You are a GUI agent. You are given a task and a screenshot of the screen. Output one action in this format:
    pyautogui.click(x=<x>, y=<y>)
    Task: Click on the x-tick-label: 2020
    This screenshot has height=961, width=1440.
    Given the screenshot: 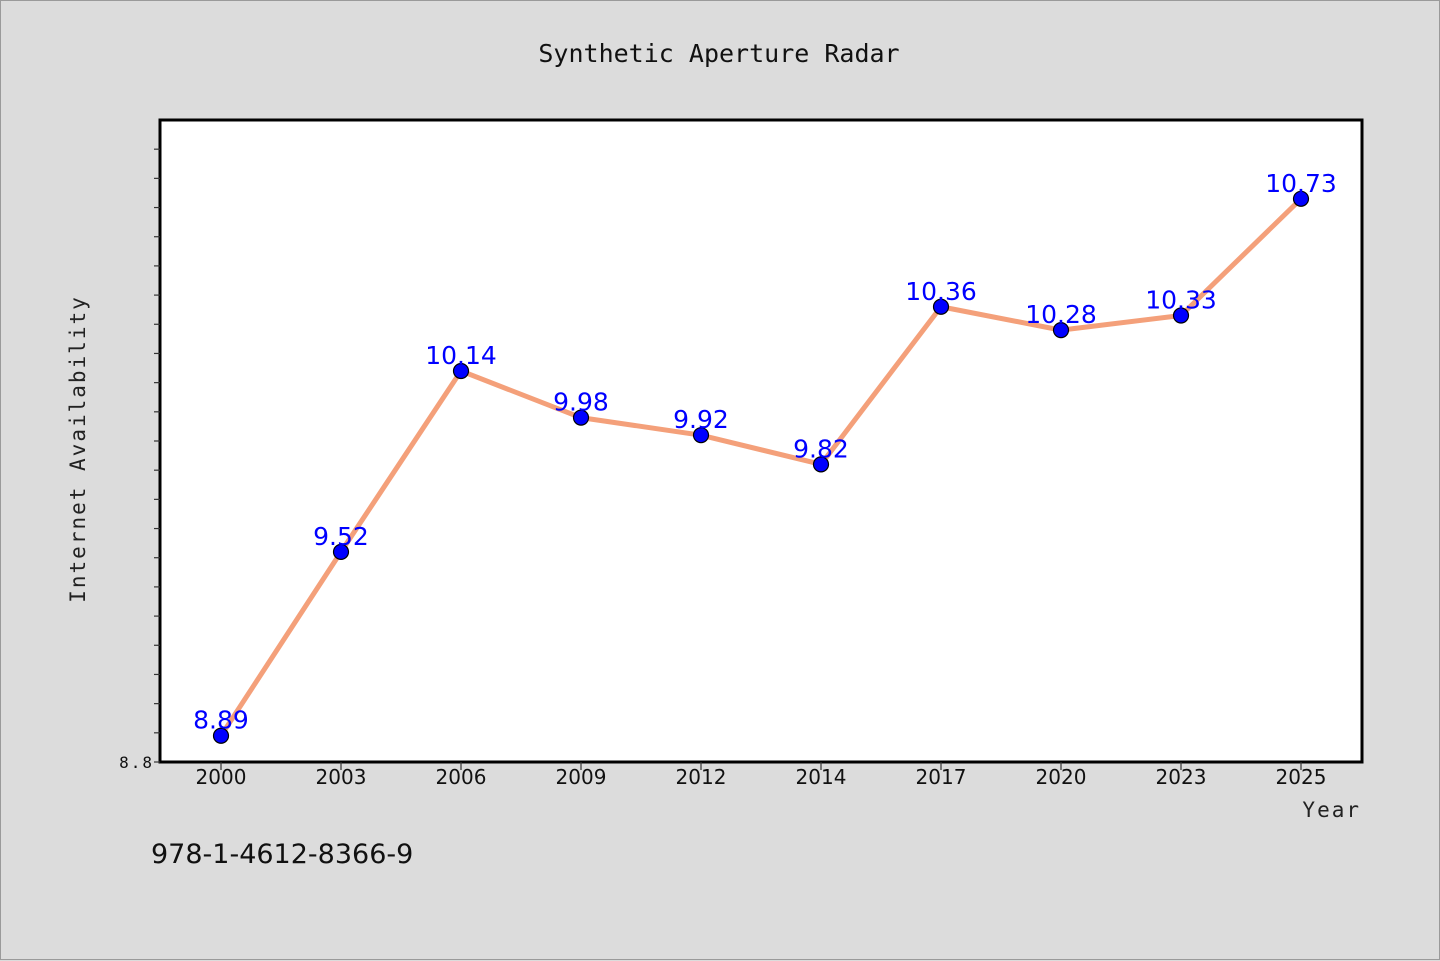 What is the action you would take?
    pyautogui.click(x=1061, y=777)
    